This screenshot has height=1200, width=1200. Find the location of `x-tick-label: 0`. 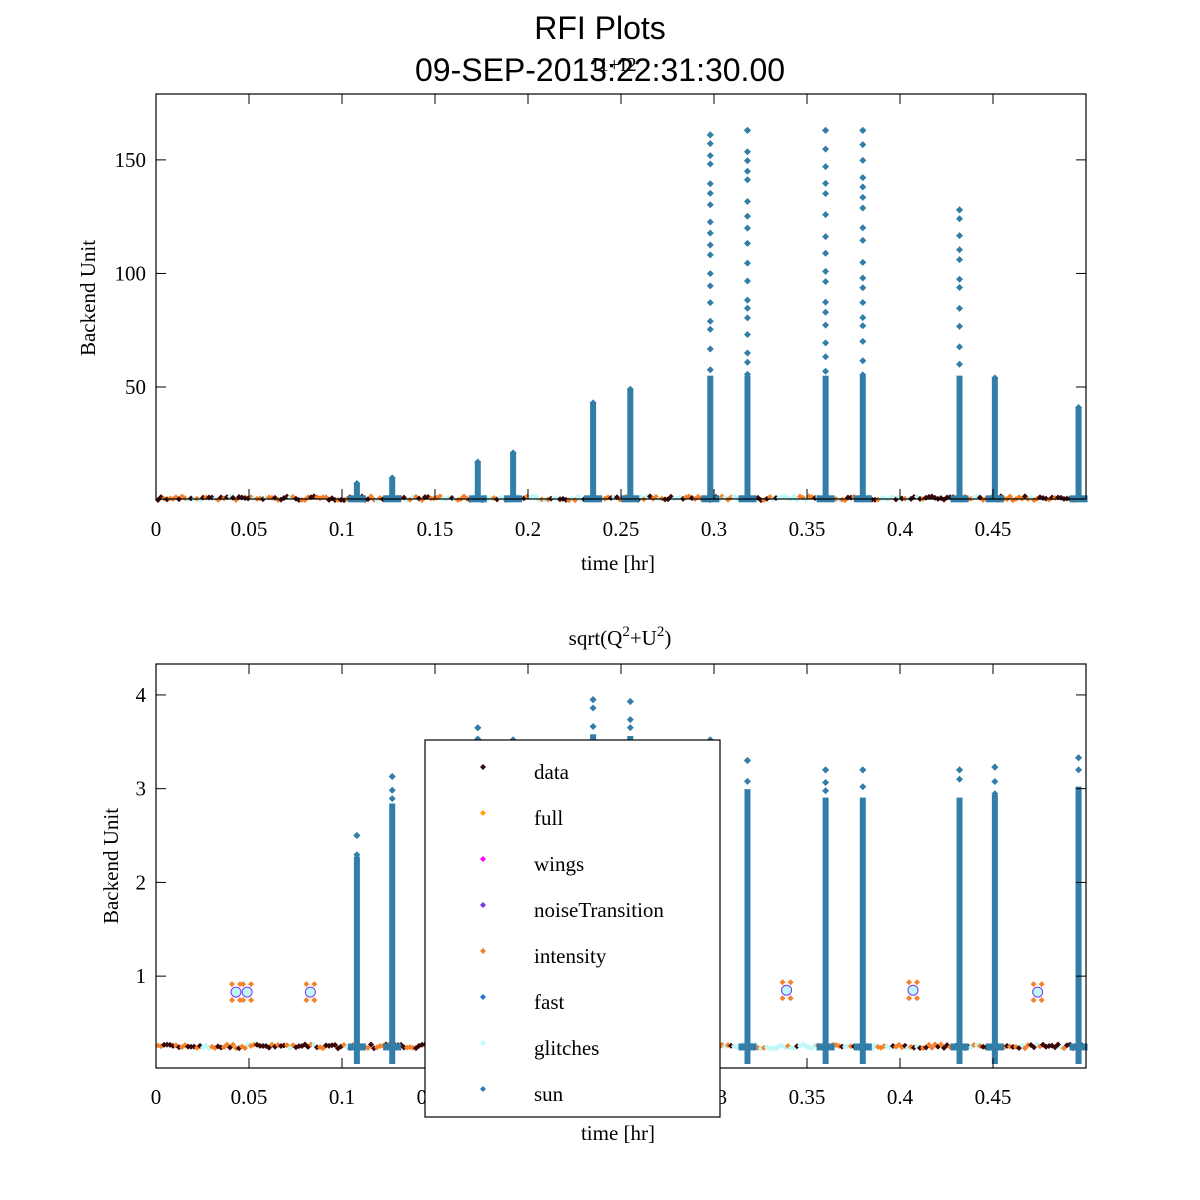

x-tick-label: 0 is located at coordinates (156, 1097).